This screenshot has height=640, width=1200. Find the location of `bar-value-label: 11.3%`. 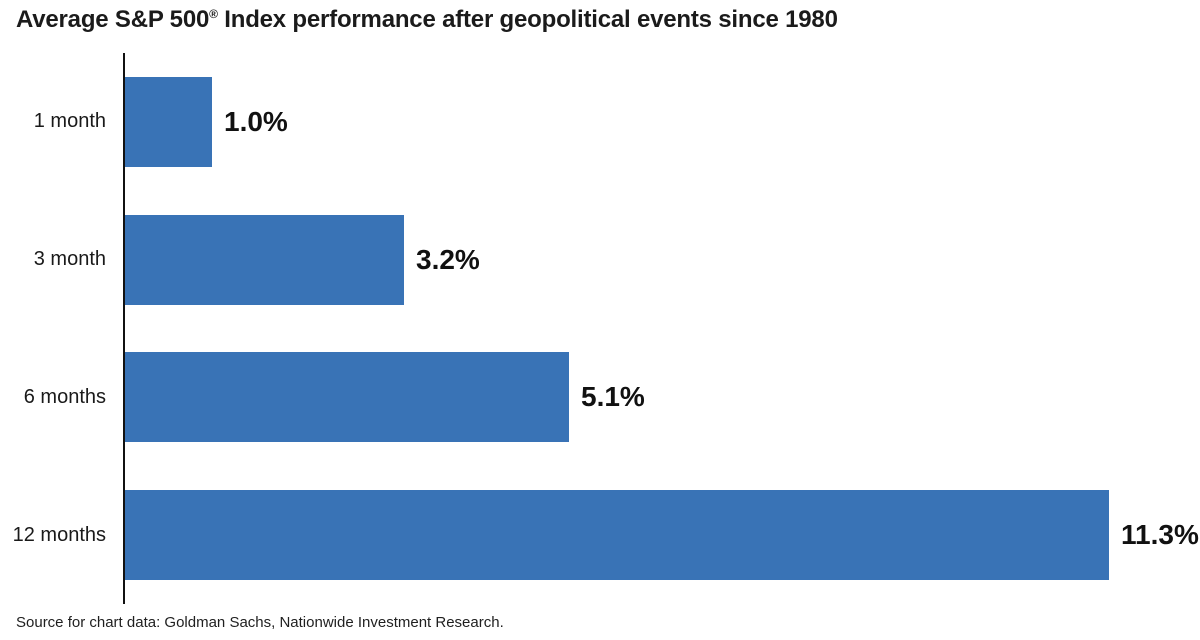

bar-value-label: 11.3% is located at coordinates (1160, 535).